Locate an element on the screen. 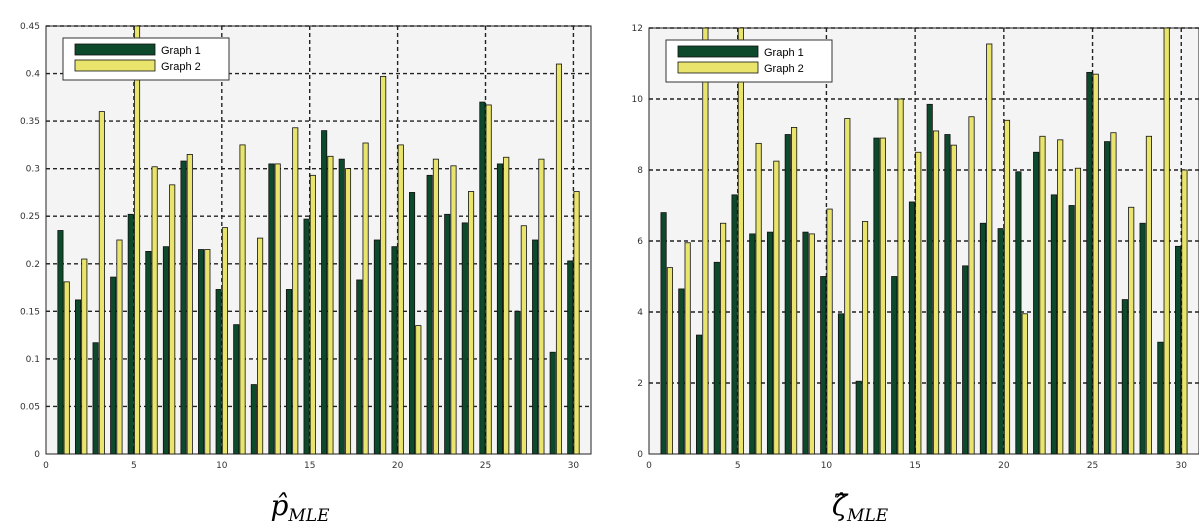 This screenshot has height=532, width=1199. x-tick-label: 30 is located at coordinates (574, 466).